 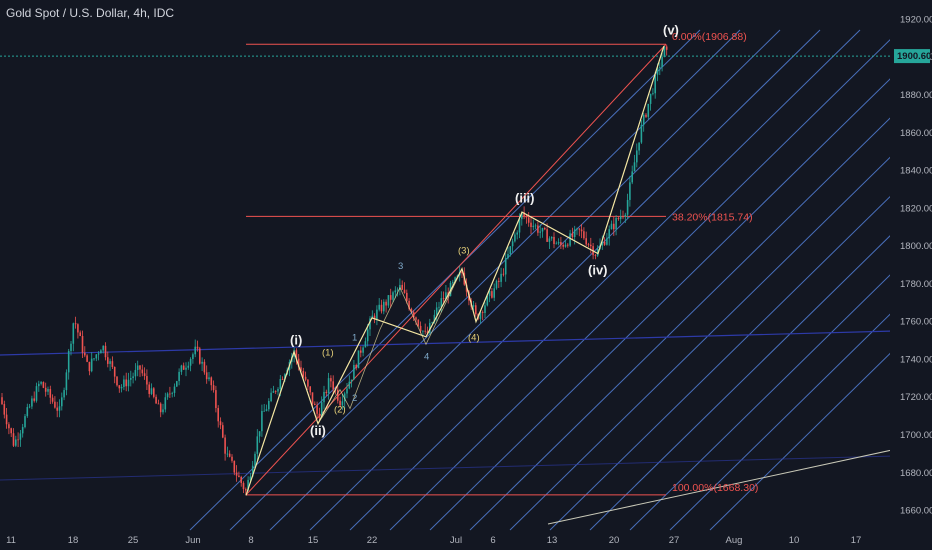 What do you see at coordinates (914, 56) in the screenshot?
I see `last-price-badge-label: 1900.60` at bounding box center [914, 56].